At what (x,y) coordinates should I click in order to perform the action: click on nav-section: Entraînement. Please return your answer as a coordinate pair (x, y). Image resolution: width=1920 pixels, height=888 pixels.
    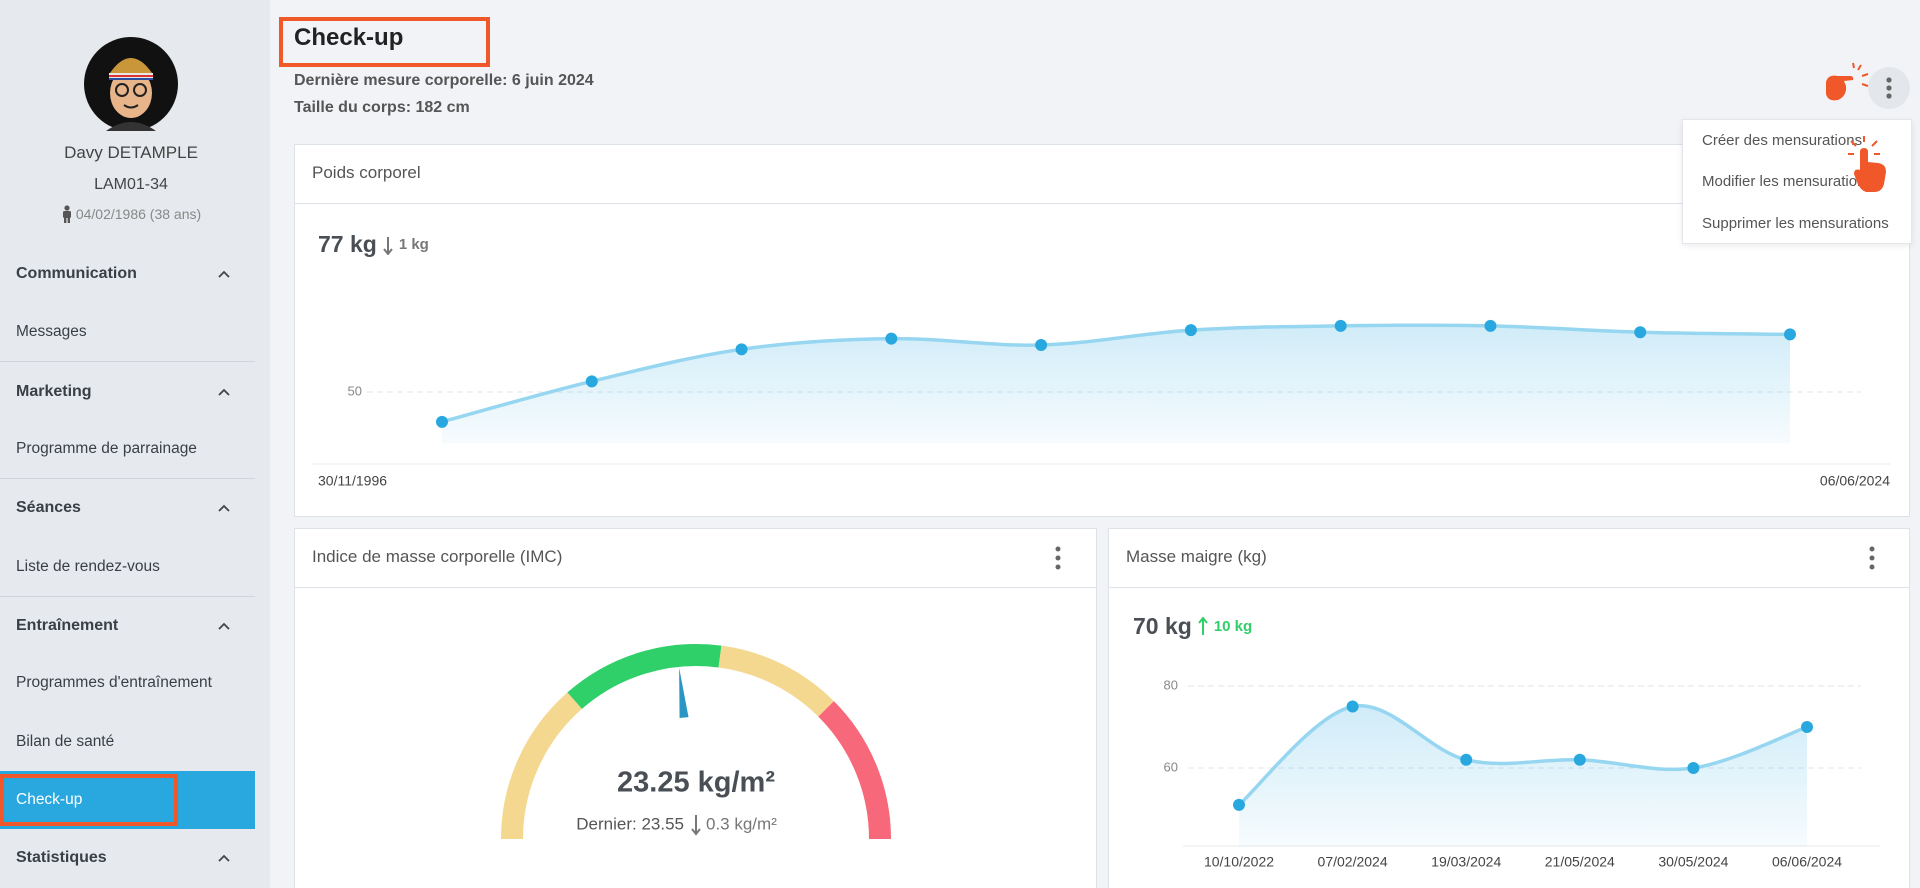
    Looking at the image, I should click on (67, 625).